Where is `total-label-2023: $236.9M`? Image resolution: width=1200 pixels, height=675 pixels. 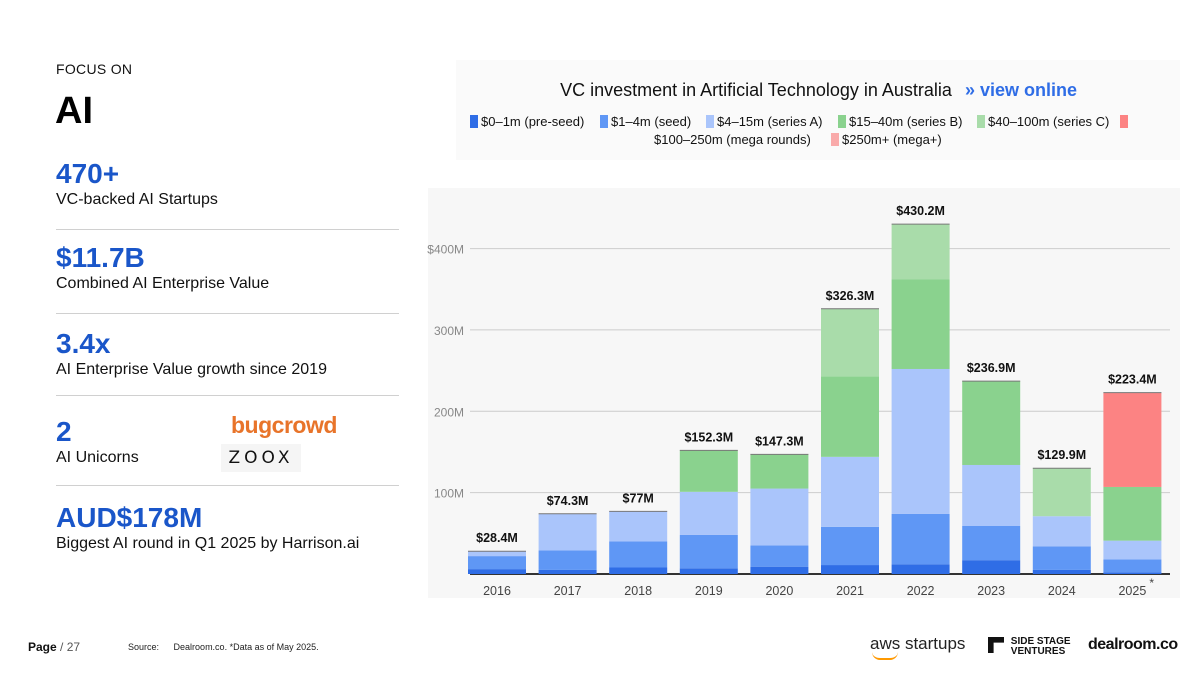 total-label-2023: $236.9M is located at coordinates (991, 368).